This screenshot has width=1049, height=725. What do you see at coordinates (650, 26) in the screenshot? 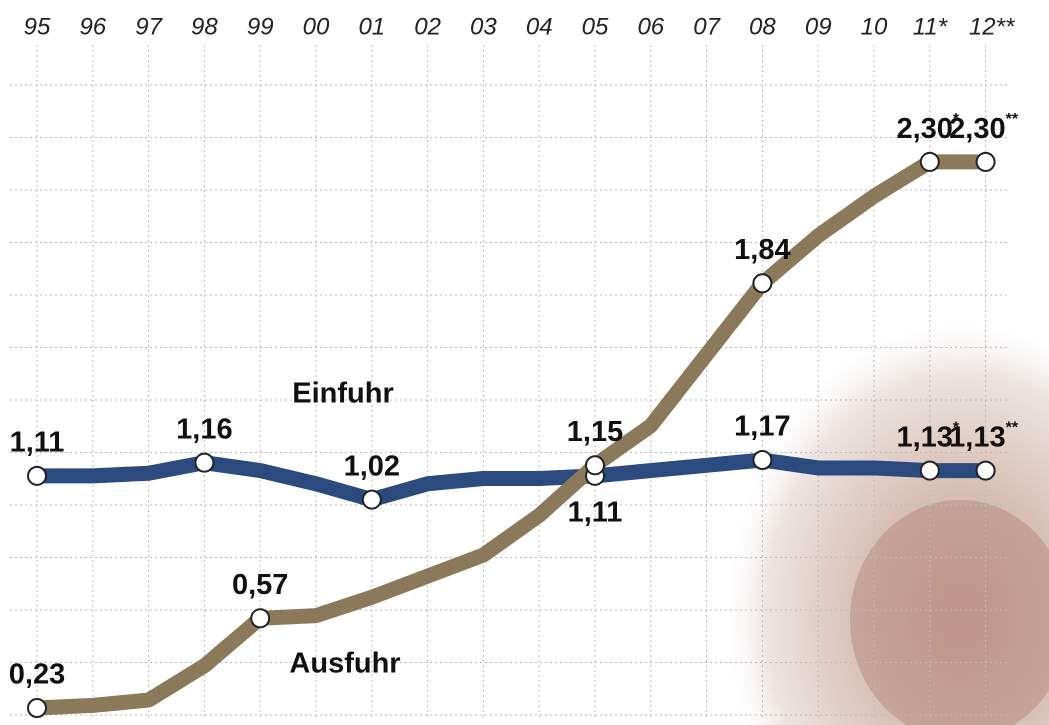
I see `x-tick-label: 06` at bounding box center [650, 26].